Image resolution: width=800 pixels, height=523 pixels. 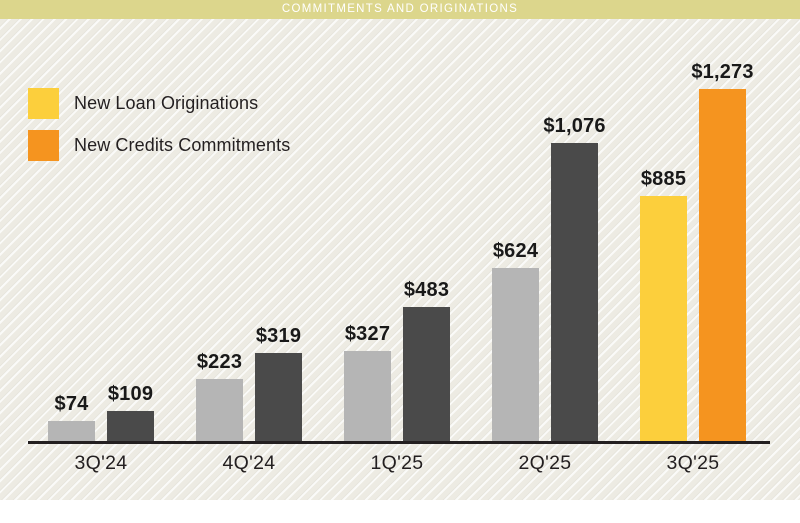 I want to click on bar: $109, so click(x=130, y=412).